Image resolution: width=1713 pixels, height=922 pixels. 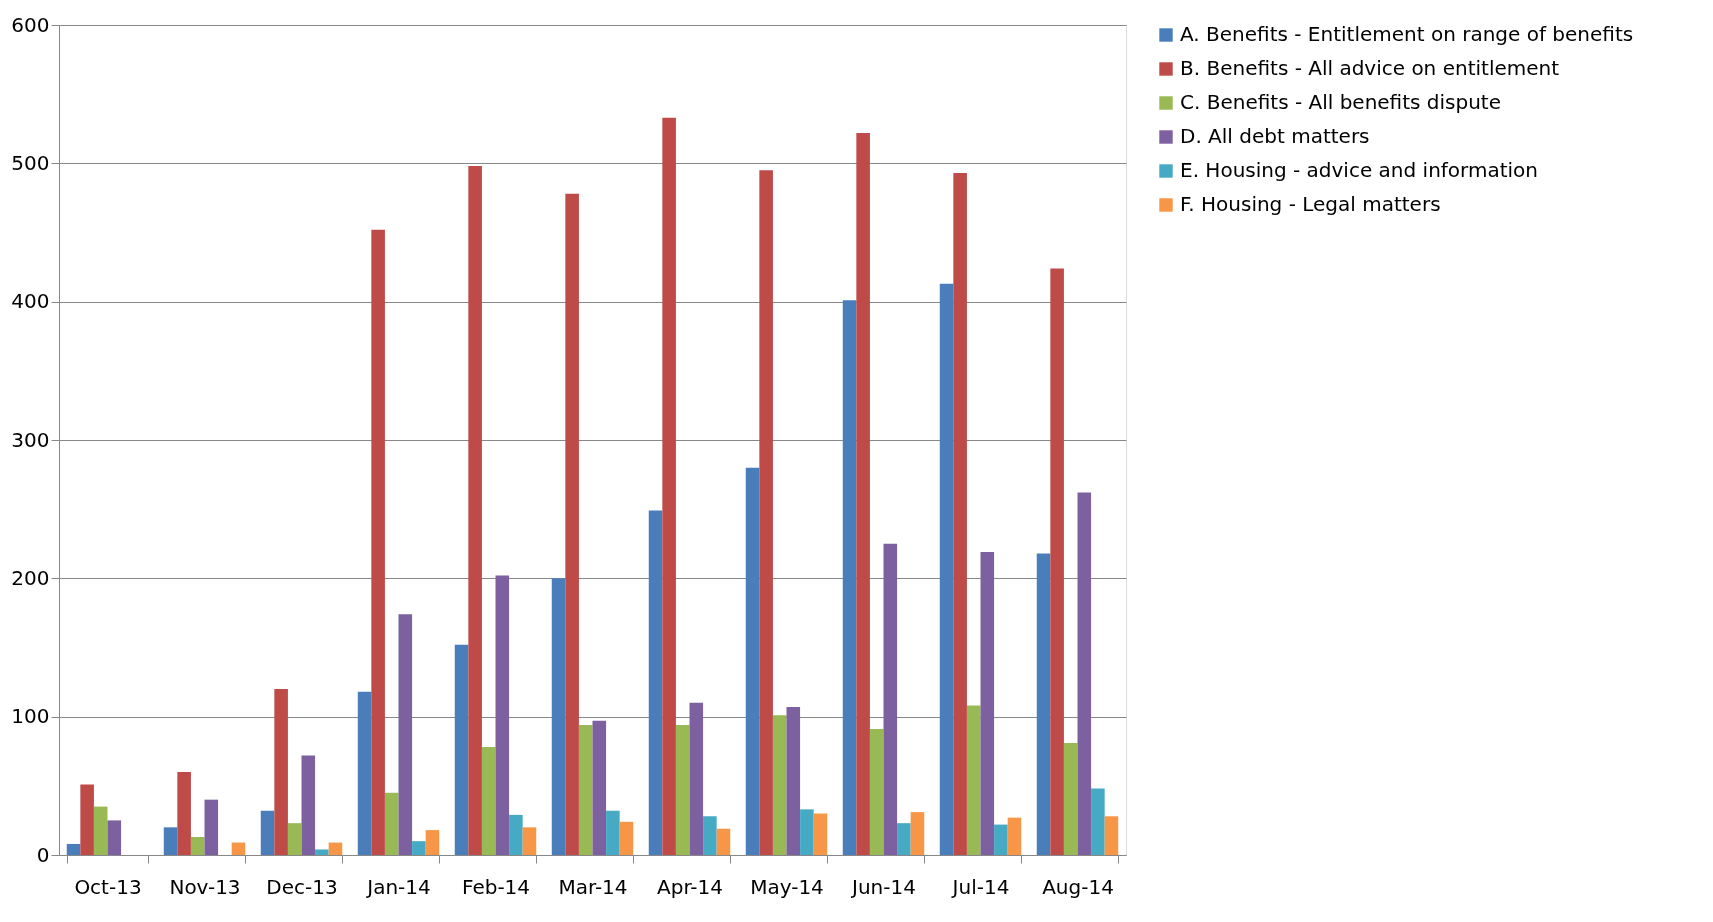 What do you see at coordinates (30, 577) in the screenshot?
I see `y-tick-label: 200` at bounding box center [30, 577].